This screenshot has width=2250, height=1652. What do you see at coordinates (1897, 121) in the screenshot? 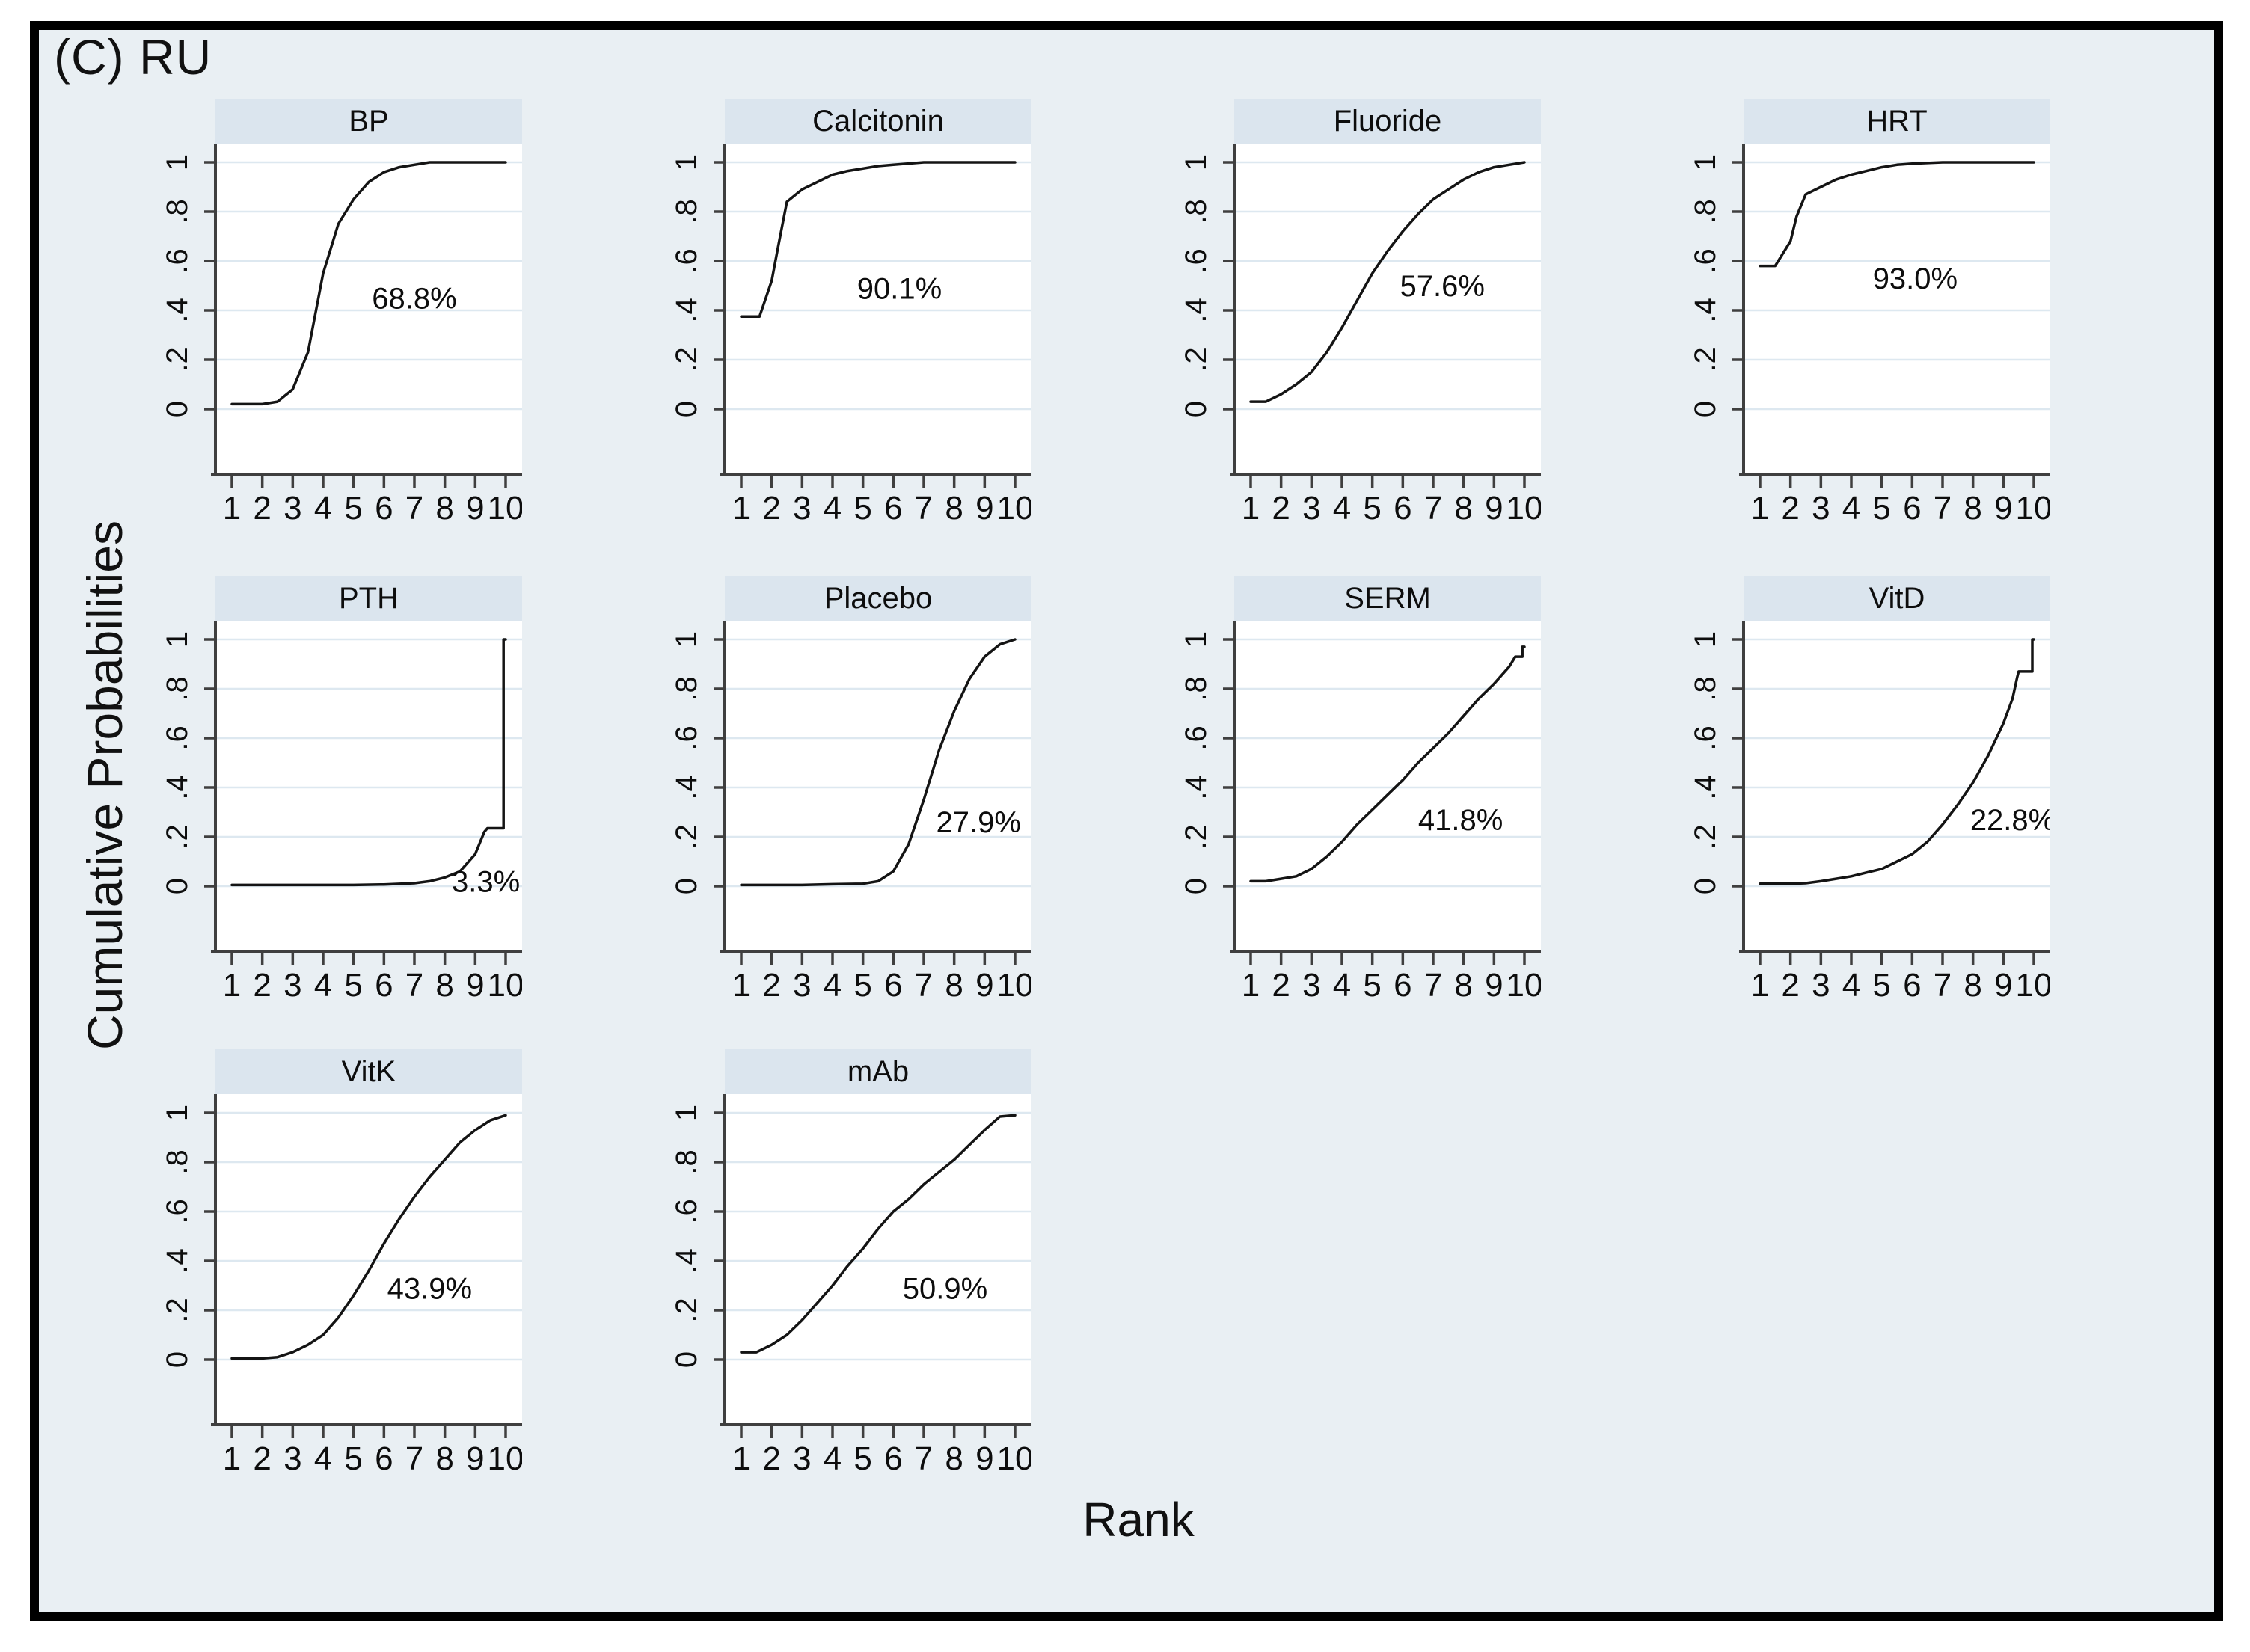
I see `panel-title: HRT` at bounding box center [1897, 121].